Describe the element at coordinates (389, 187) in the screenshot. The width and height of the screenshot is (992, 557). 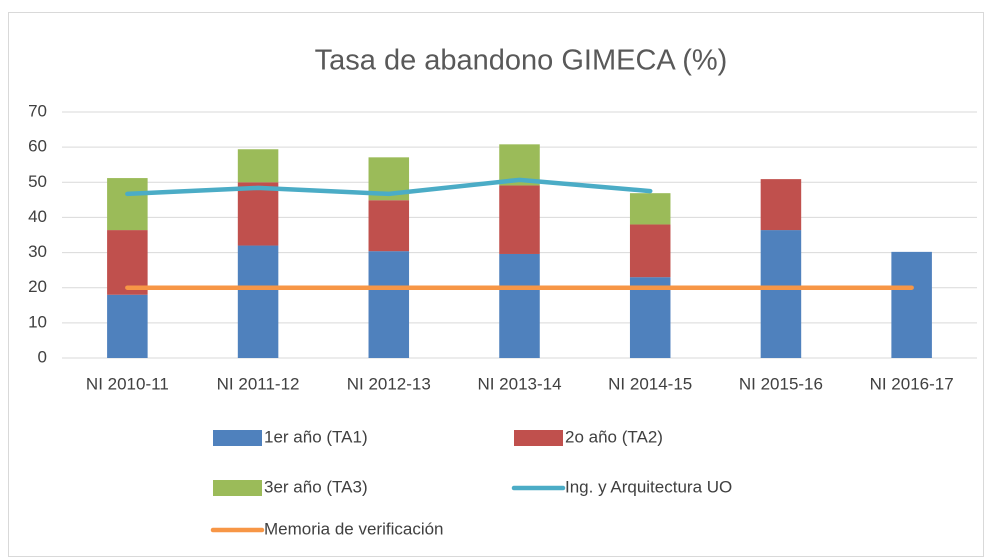
I see `line-series` at that location.